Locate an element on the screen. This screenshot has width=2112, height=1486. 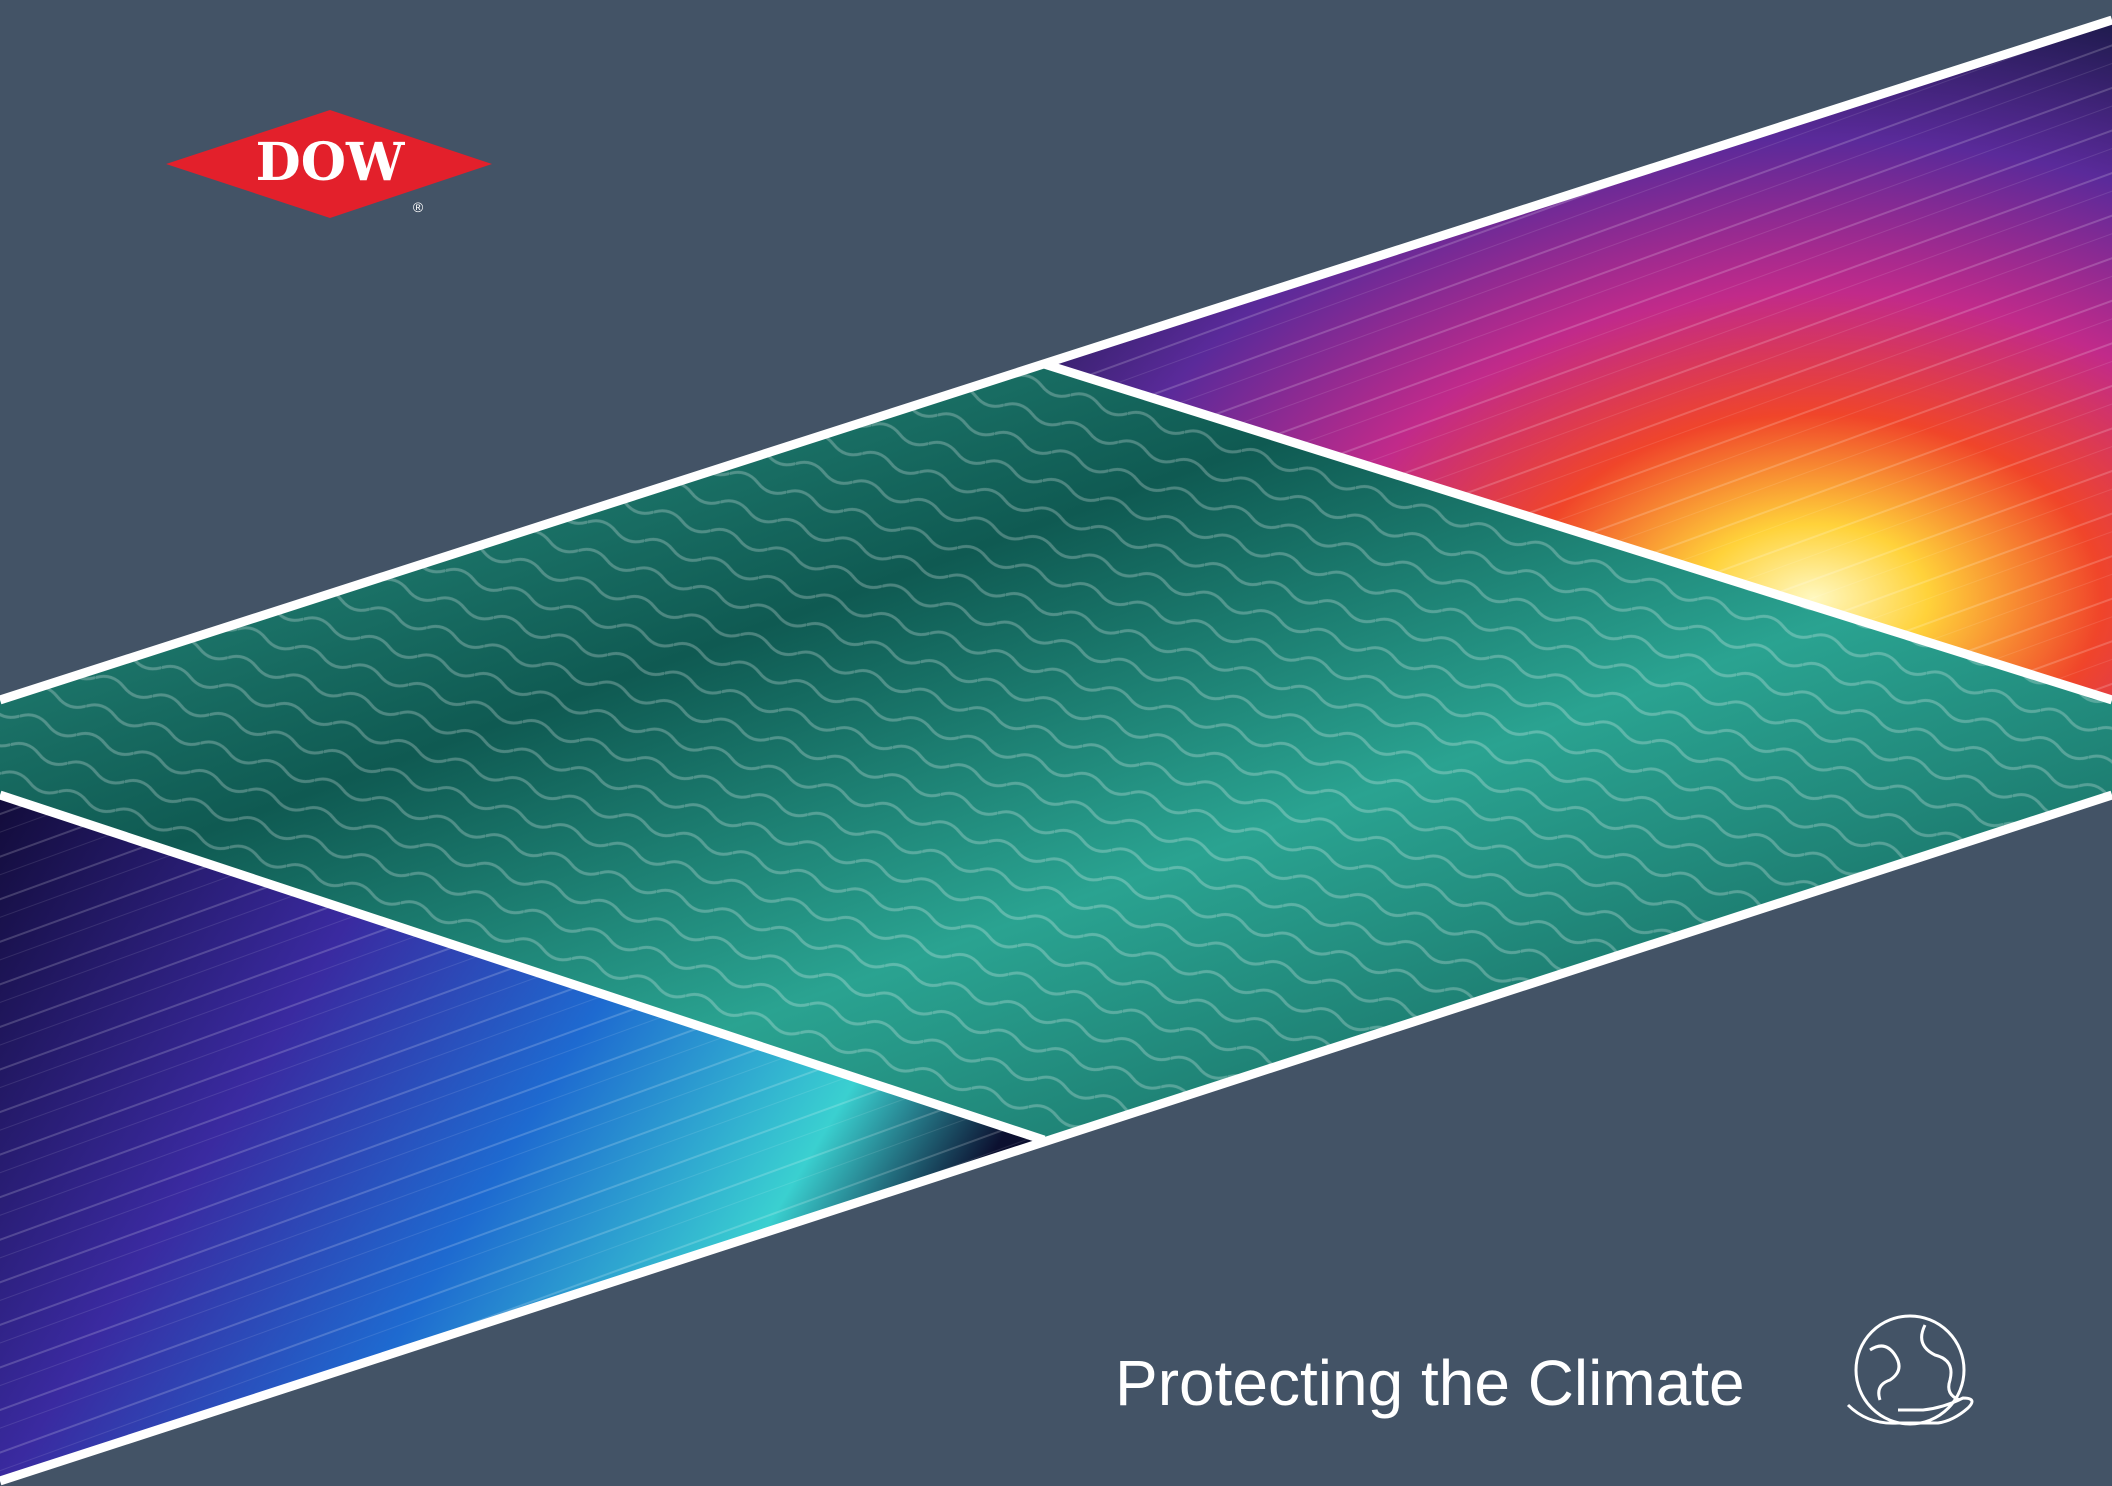
logo: DOW ® is located at coordinates (329, 164).